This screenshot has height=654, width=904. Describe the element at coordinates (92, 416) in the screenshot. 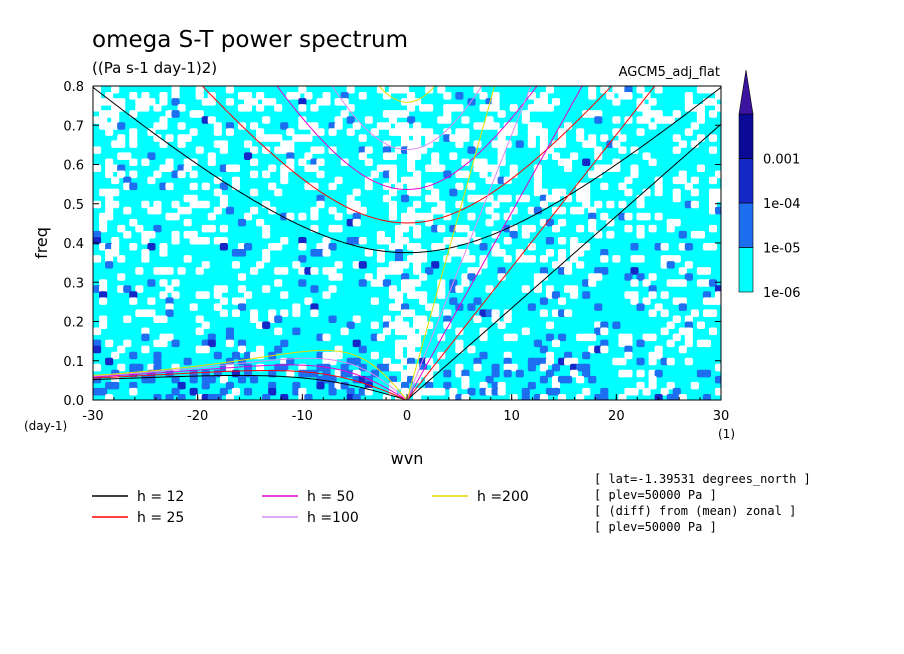

I see `x-tick-label: -30` at that location.